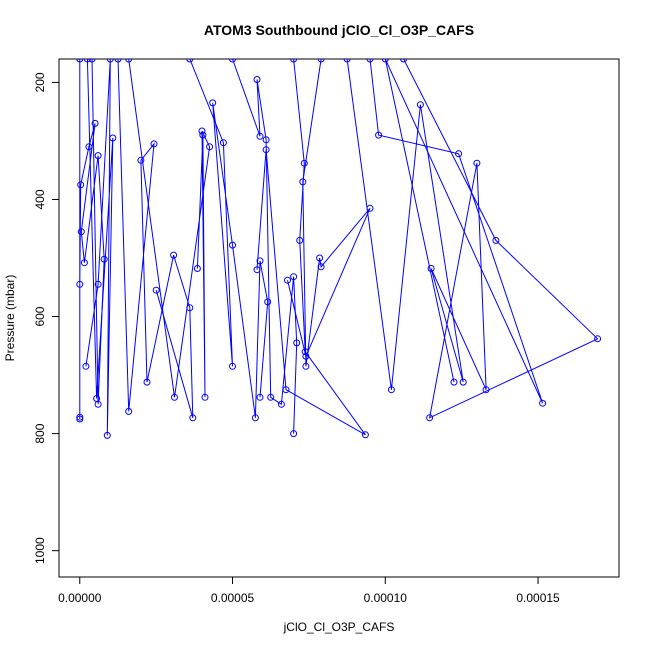 The width and height of the screenshot is (650, 650). What do you see at coordinates (40, 550) in the screenshot?
I see `y-tick-label-4: 1000` at bounding box center [40, 550].